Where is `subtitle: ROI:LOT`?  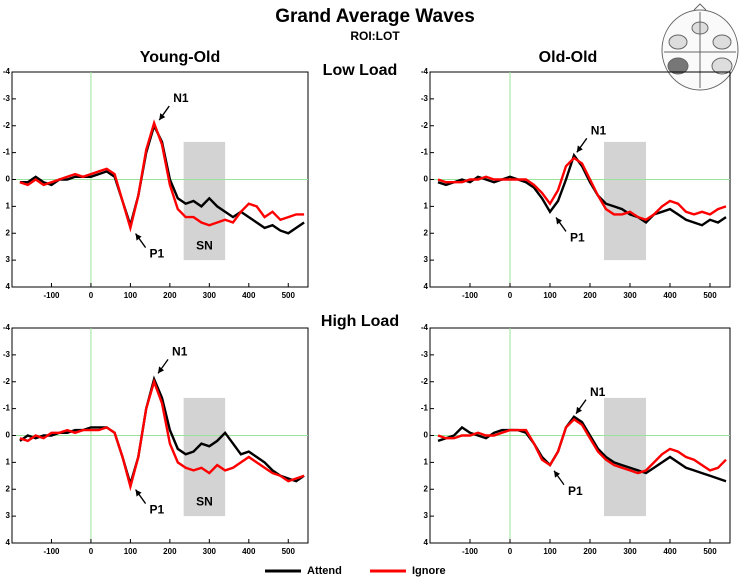 subtitle: ROI:LOT is located at coordinates (375, 36).